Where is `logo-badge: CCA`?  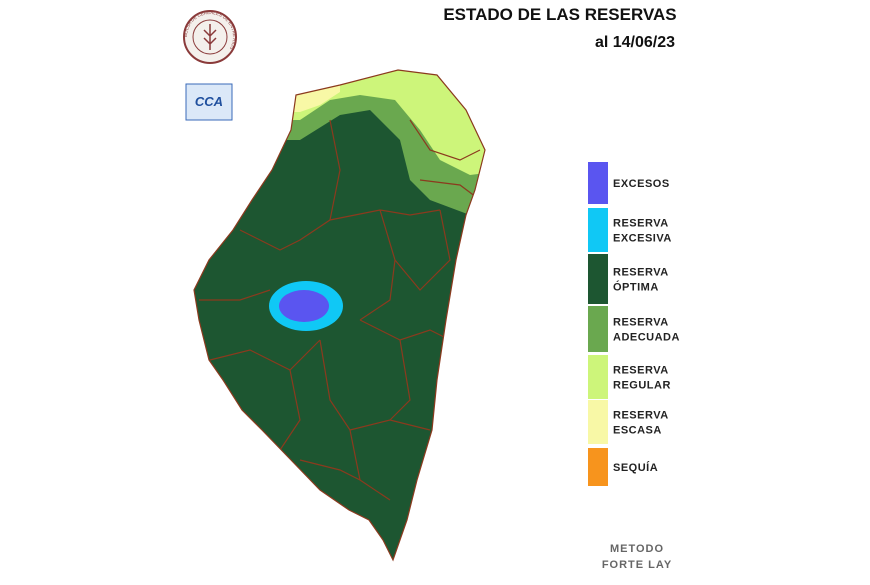
logo-badge: CCA is located at coordinates (209, 101).